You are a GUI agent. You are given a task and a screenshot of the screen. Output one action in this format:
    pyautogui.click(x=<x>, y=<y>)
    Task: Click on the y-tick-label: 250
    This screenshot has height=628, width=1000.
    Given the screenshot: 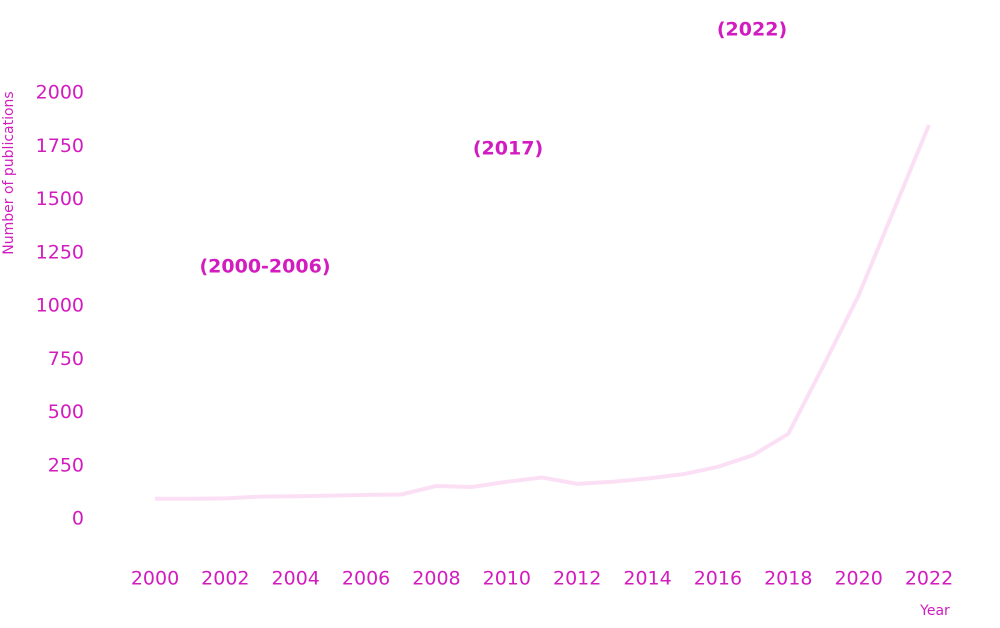 What is the action you would take?
    pyautogui.click(x=66, y=465)
    